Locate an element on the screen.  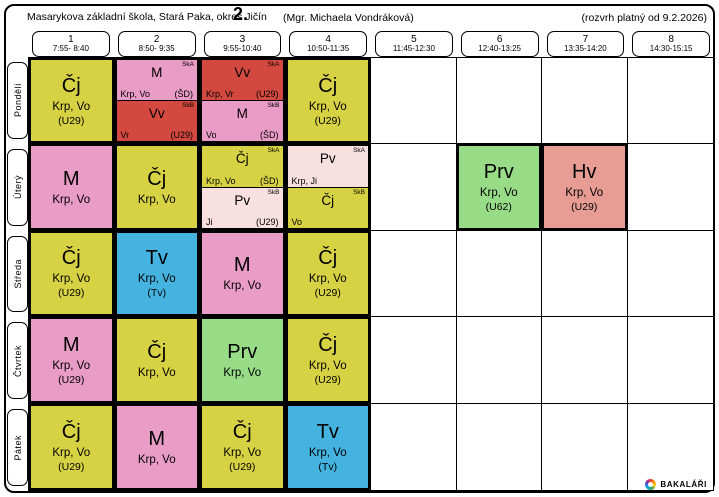
cell-day1-period6 is located at coordinates (499, 101).